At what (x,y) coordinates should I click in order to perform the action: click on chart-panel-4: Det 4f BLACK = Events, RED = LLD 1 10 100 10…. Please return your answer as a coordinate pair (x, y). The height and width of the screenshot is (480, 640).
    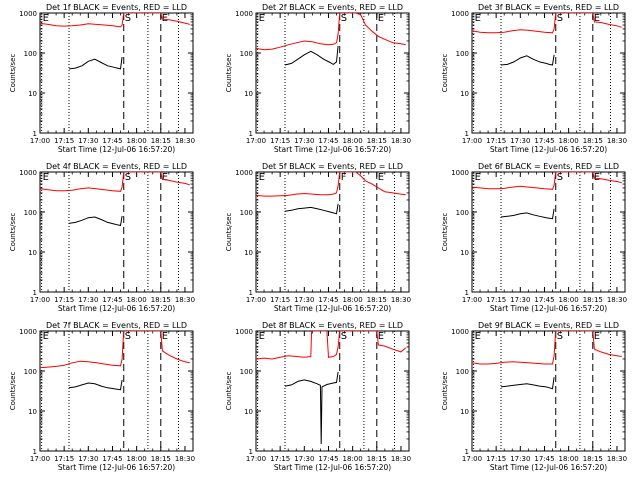
    Looking at the image, I should click on (102, 237).